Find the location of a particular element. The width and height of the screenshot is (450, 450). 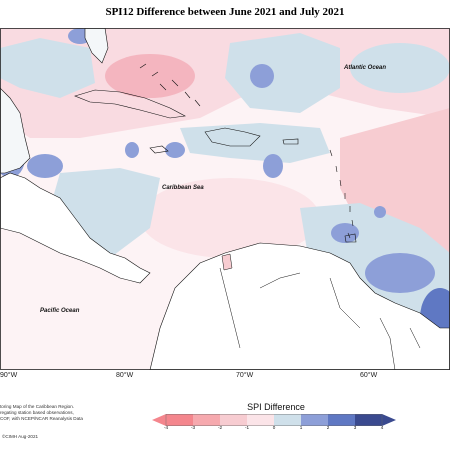

wet-anomaly-antilles is located at coordinates (255, 143).